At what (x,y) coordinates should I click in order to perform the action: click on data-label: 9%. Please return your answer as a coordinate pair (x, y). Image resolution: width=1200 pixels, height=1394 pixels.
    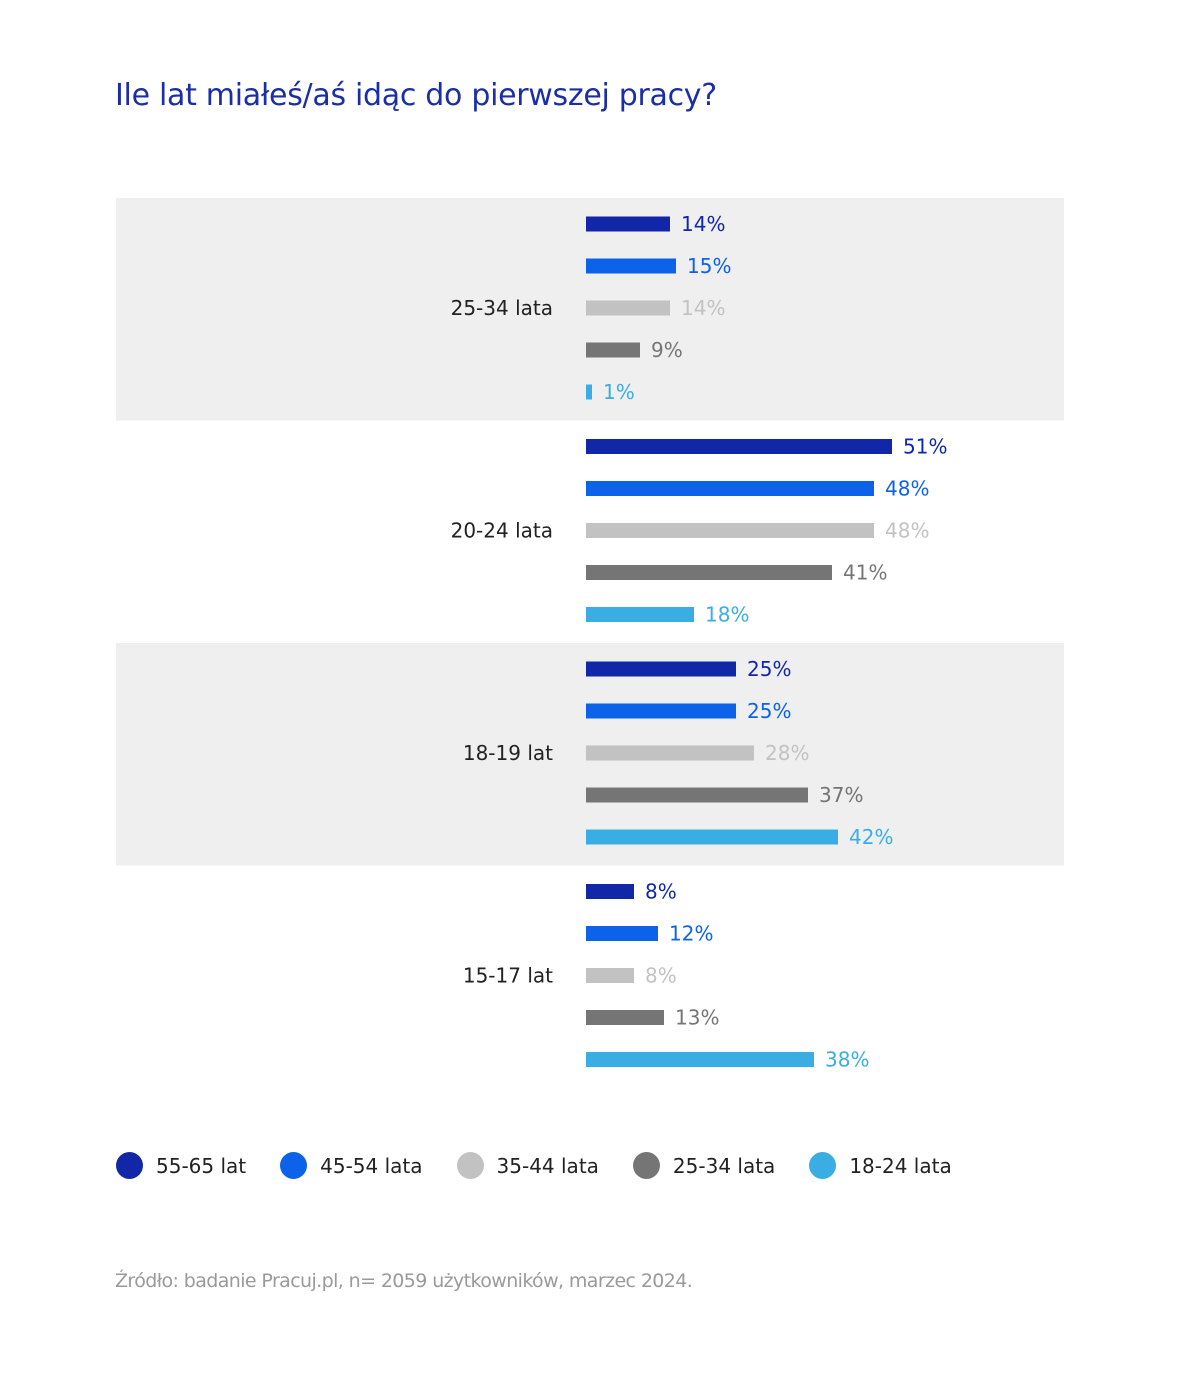
    Looking at the image, I should click on (667, 350).